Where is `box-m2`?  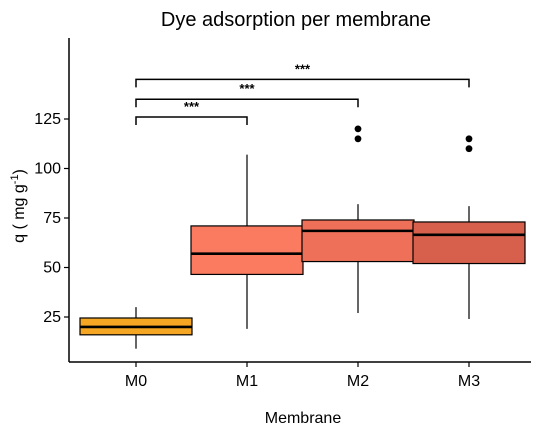 box-m2 is located at coordinates (358, 219).